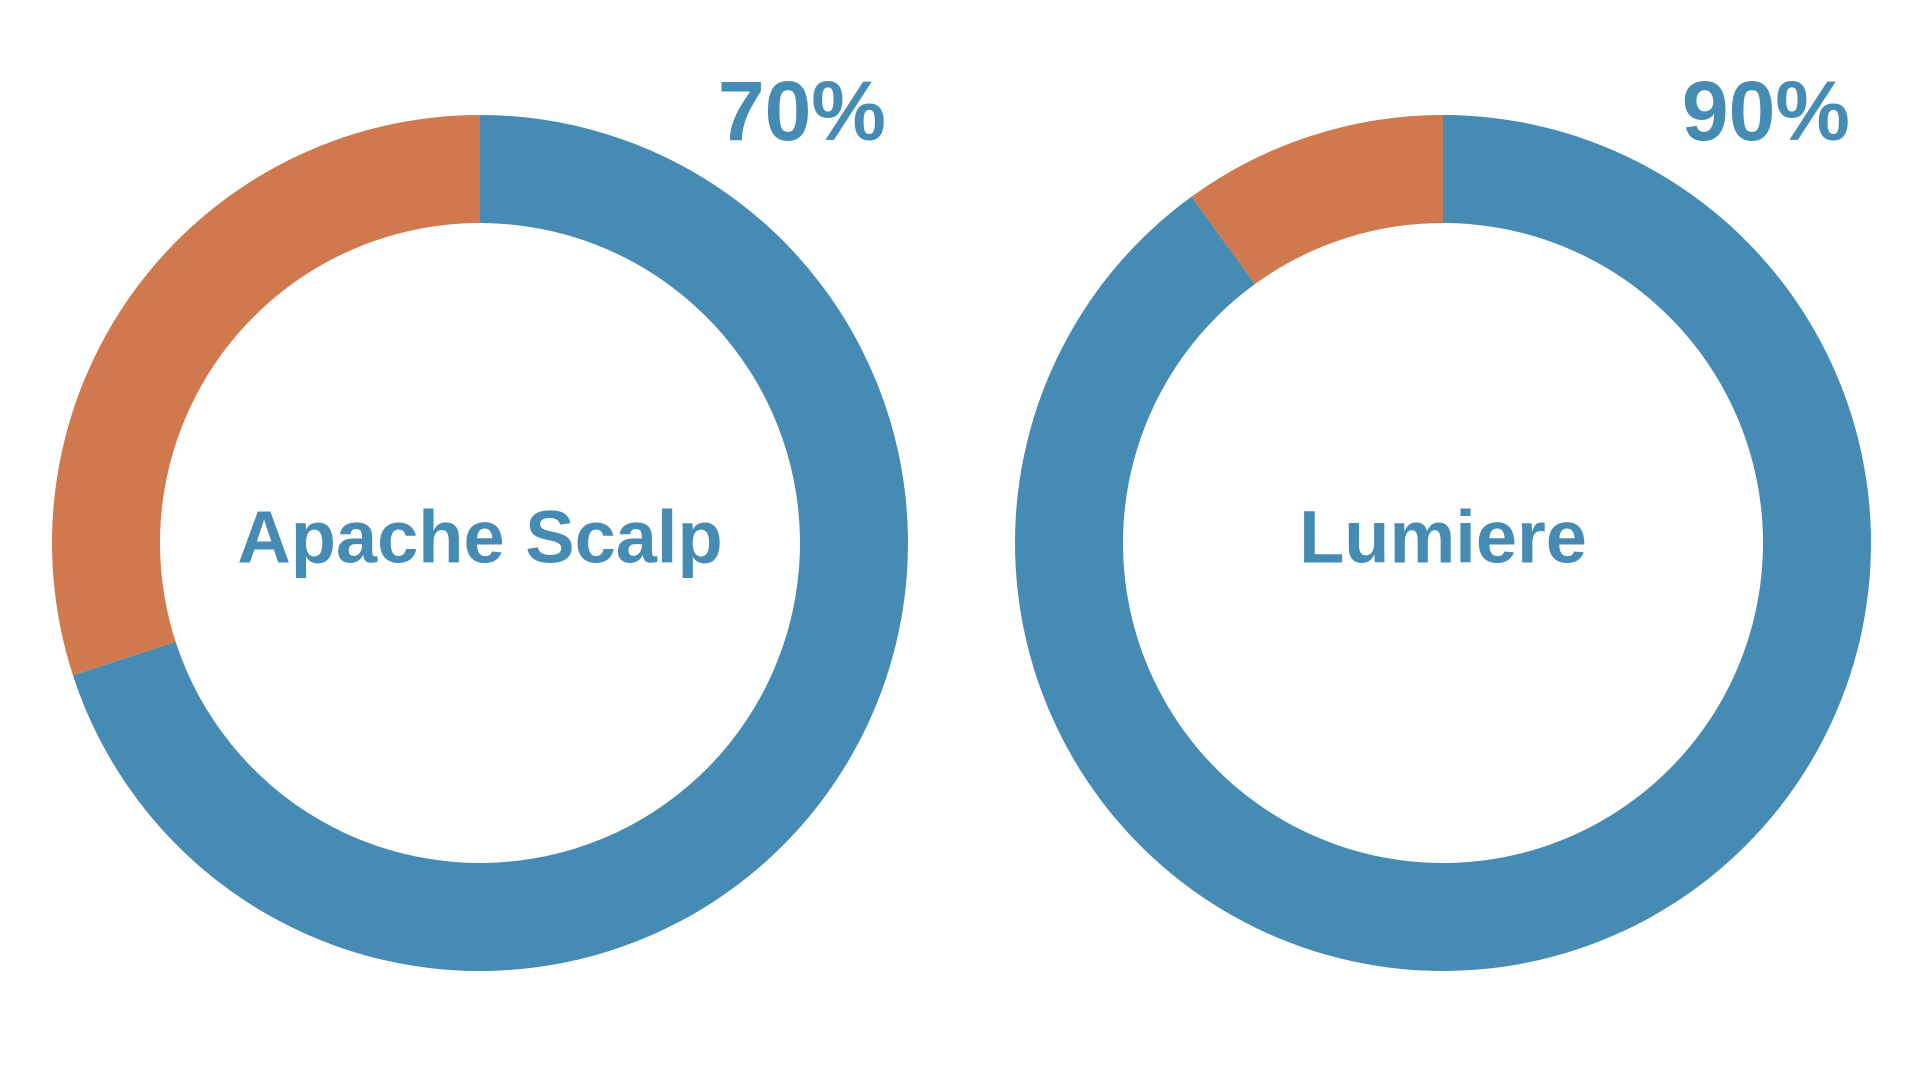  What do you see at coordinates (802, 111) in the screenshot?
I see `donut-percent-label: 70%` at bounding box center [802, 111].